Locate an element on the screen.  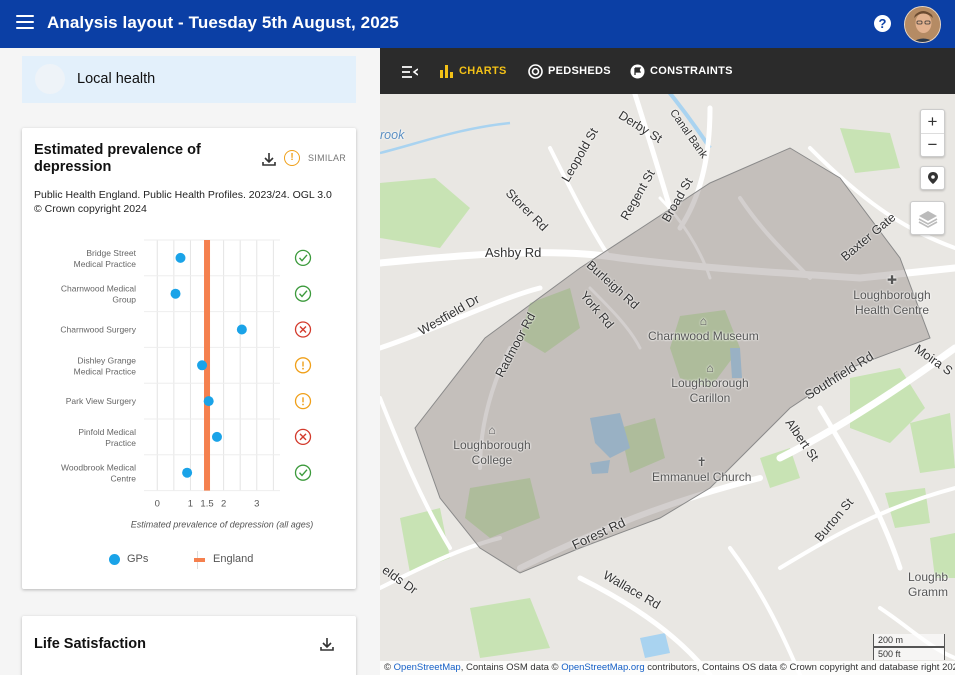
similar-label: SIMILAR is located at coordinates (327, 158).